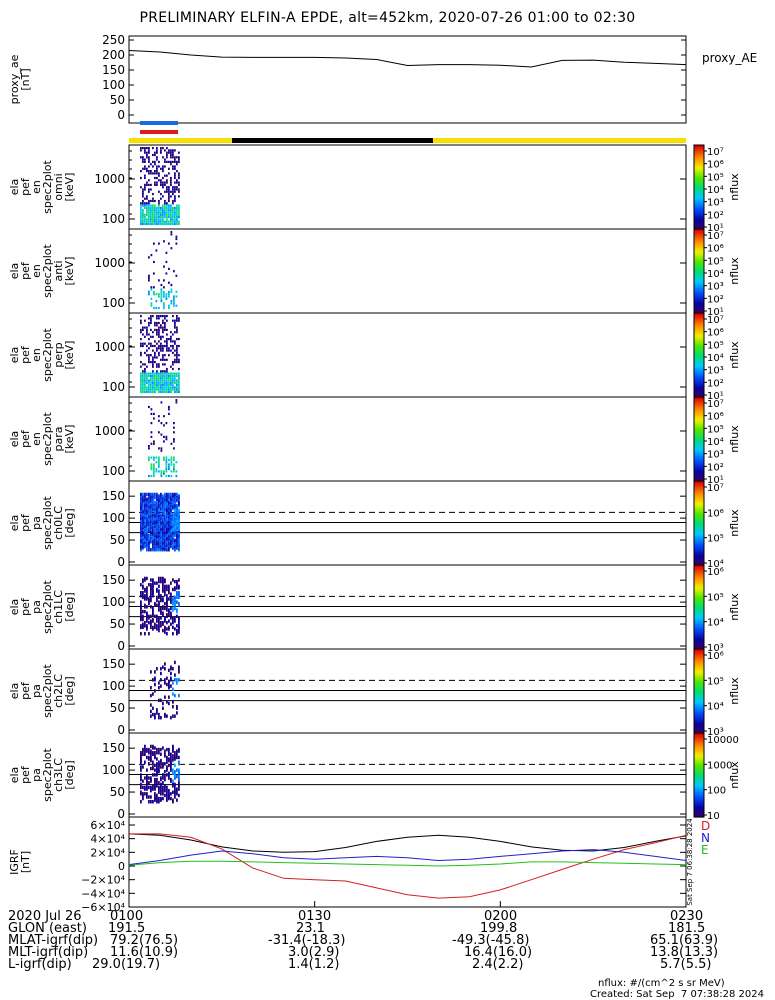  I want to click on colorbar-label: nflux, so click(734, 439).